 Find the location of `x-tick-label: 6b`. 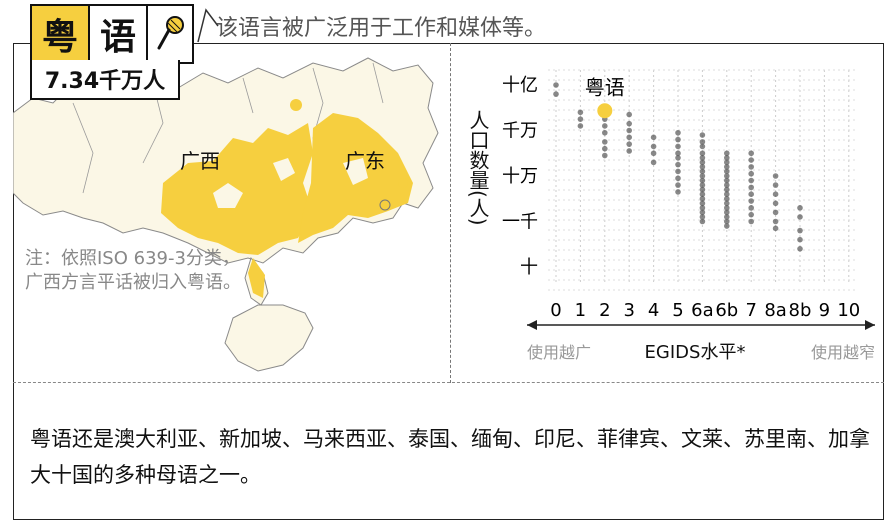

x-tick-label: 6b is located at coordinates (726, 310).